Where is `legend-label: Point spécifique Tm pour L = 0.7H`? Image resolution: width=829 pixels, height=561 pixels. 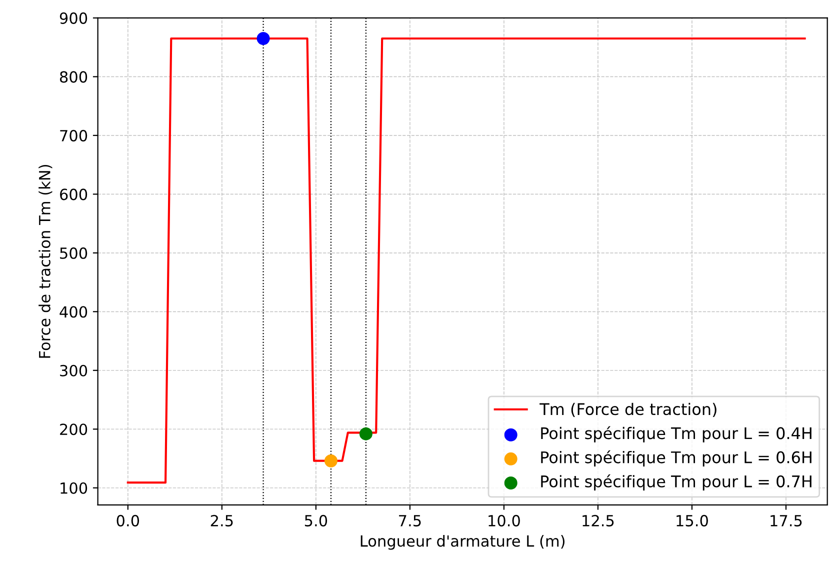 legend-label: Point spécifique Tm pour L = 0.7H is located at coordinates (676, 482).